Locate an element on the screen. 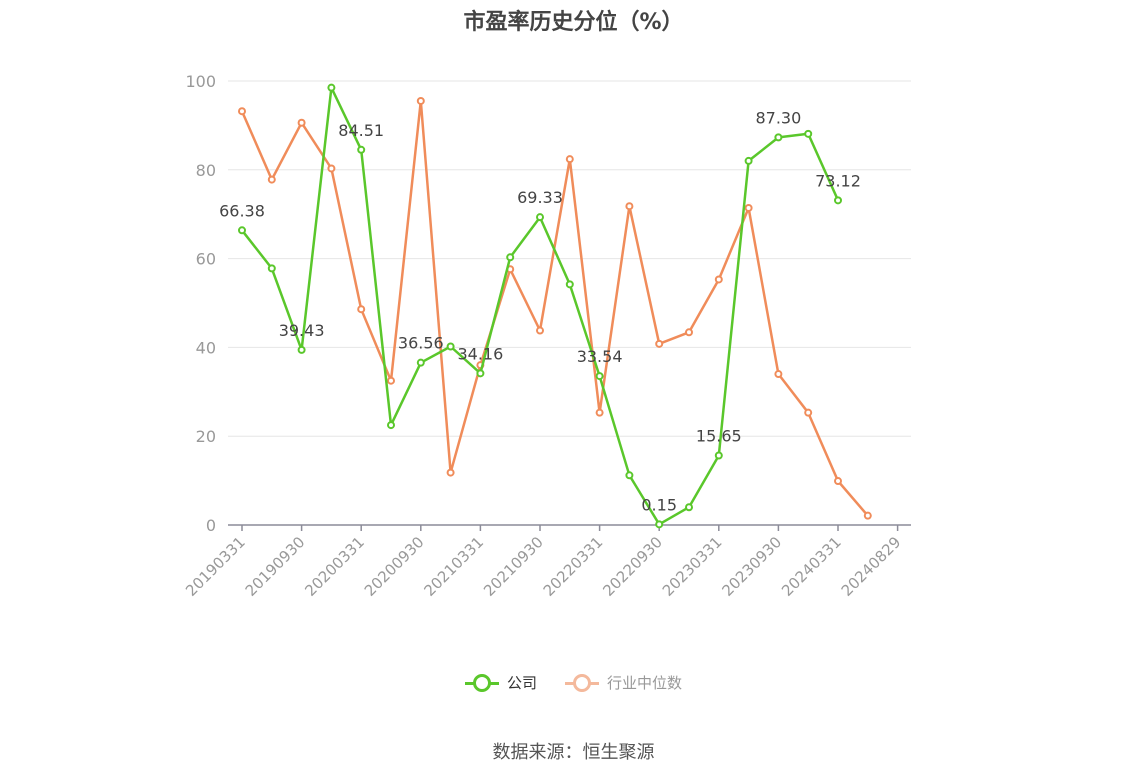  legend: 公司 行业中位数 is located at coordinates (573, 682).